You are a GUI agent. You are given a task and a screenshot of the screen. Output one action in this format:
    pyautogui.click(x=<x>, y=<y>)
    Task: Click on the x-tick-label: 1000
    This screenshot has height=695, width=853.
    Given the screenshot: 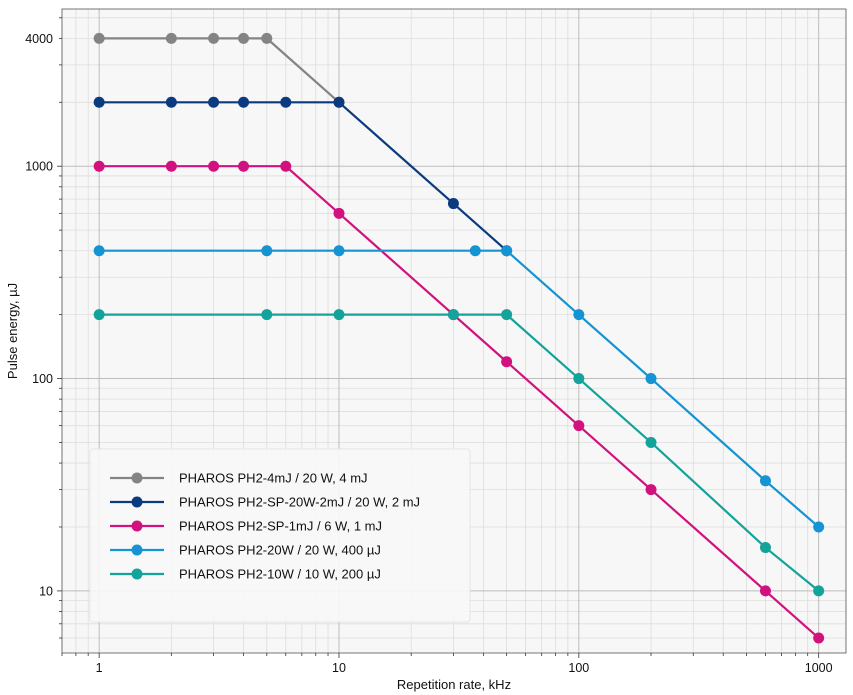 What is the action you would take?
    pyautogui.click(x=819, y=668)
    